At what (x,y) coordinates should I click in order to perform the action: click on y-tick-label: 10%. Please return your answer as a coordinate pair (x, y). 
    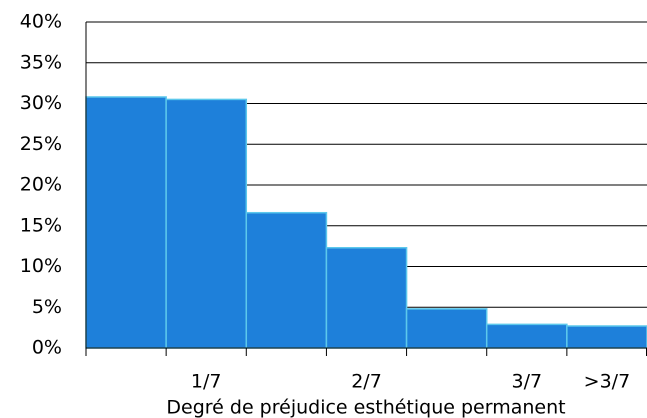
    Looking at the image, I should click on (41, 266).